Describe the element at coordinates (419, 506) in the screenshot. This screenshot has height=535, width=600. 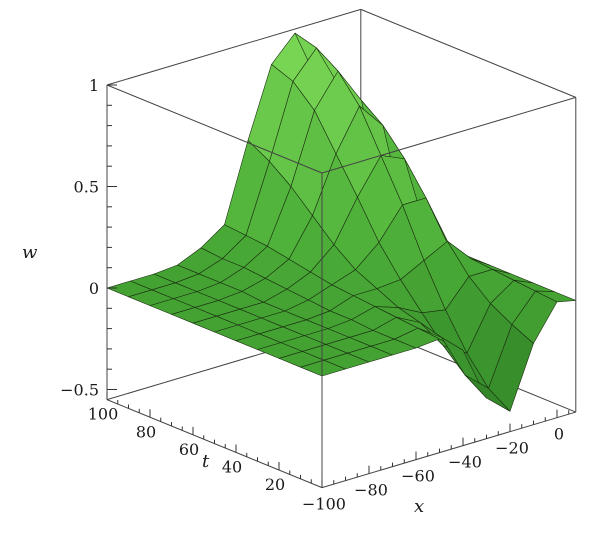
I see `x-axis-label: x` at that location.